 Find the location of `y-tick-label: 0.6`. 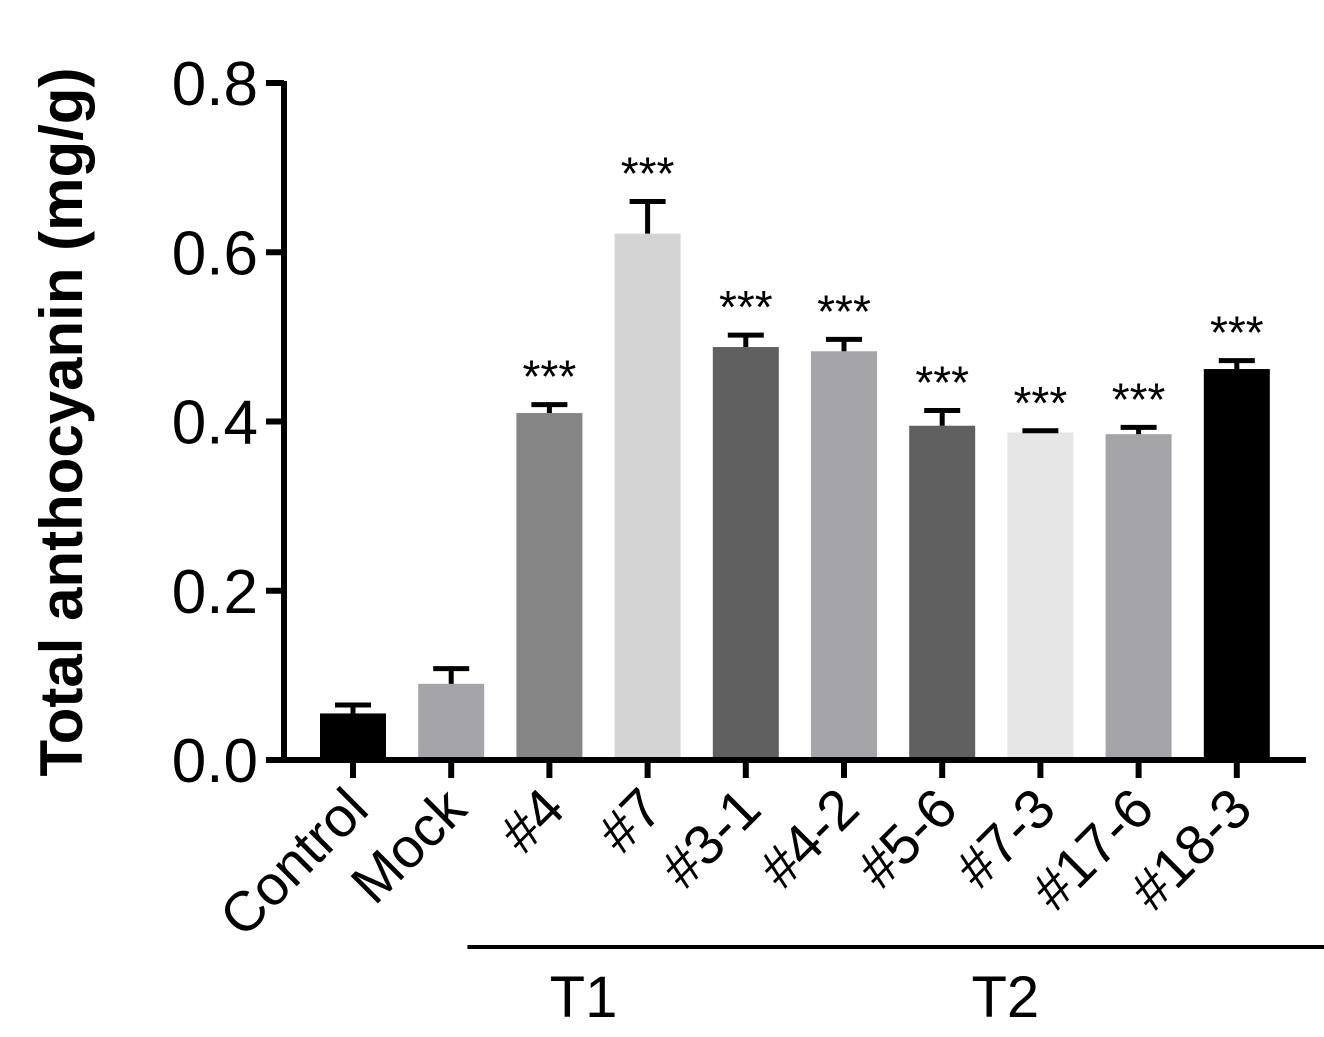

y-tick-label: 0.6 is located at coordinates (215, 253).